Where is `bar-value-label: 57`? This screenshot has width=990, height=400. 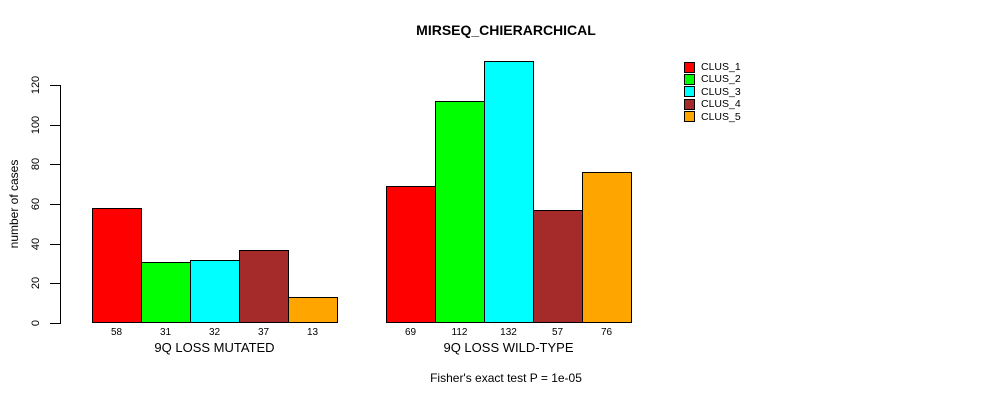
bar-value-label: 57 is located at coordinates (557, 332).